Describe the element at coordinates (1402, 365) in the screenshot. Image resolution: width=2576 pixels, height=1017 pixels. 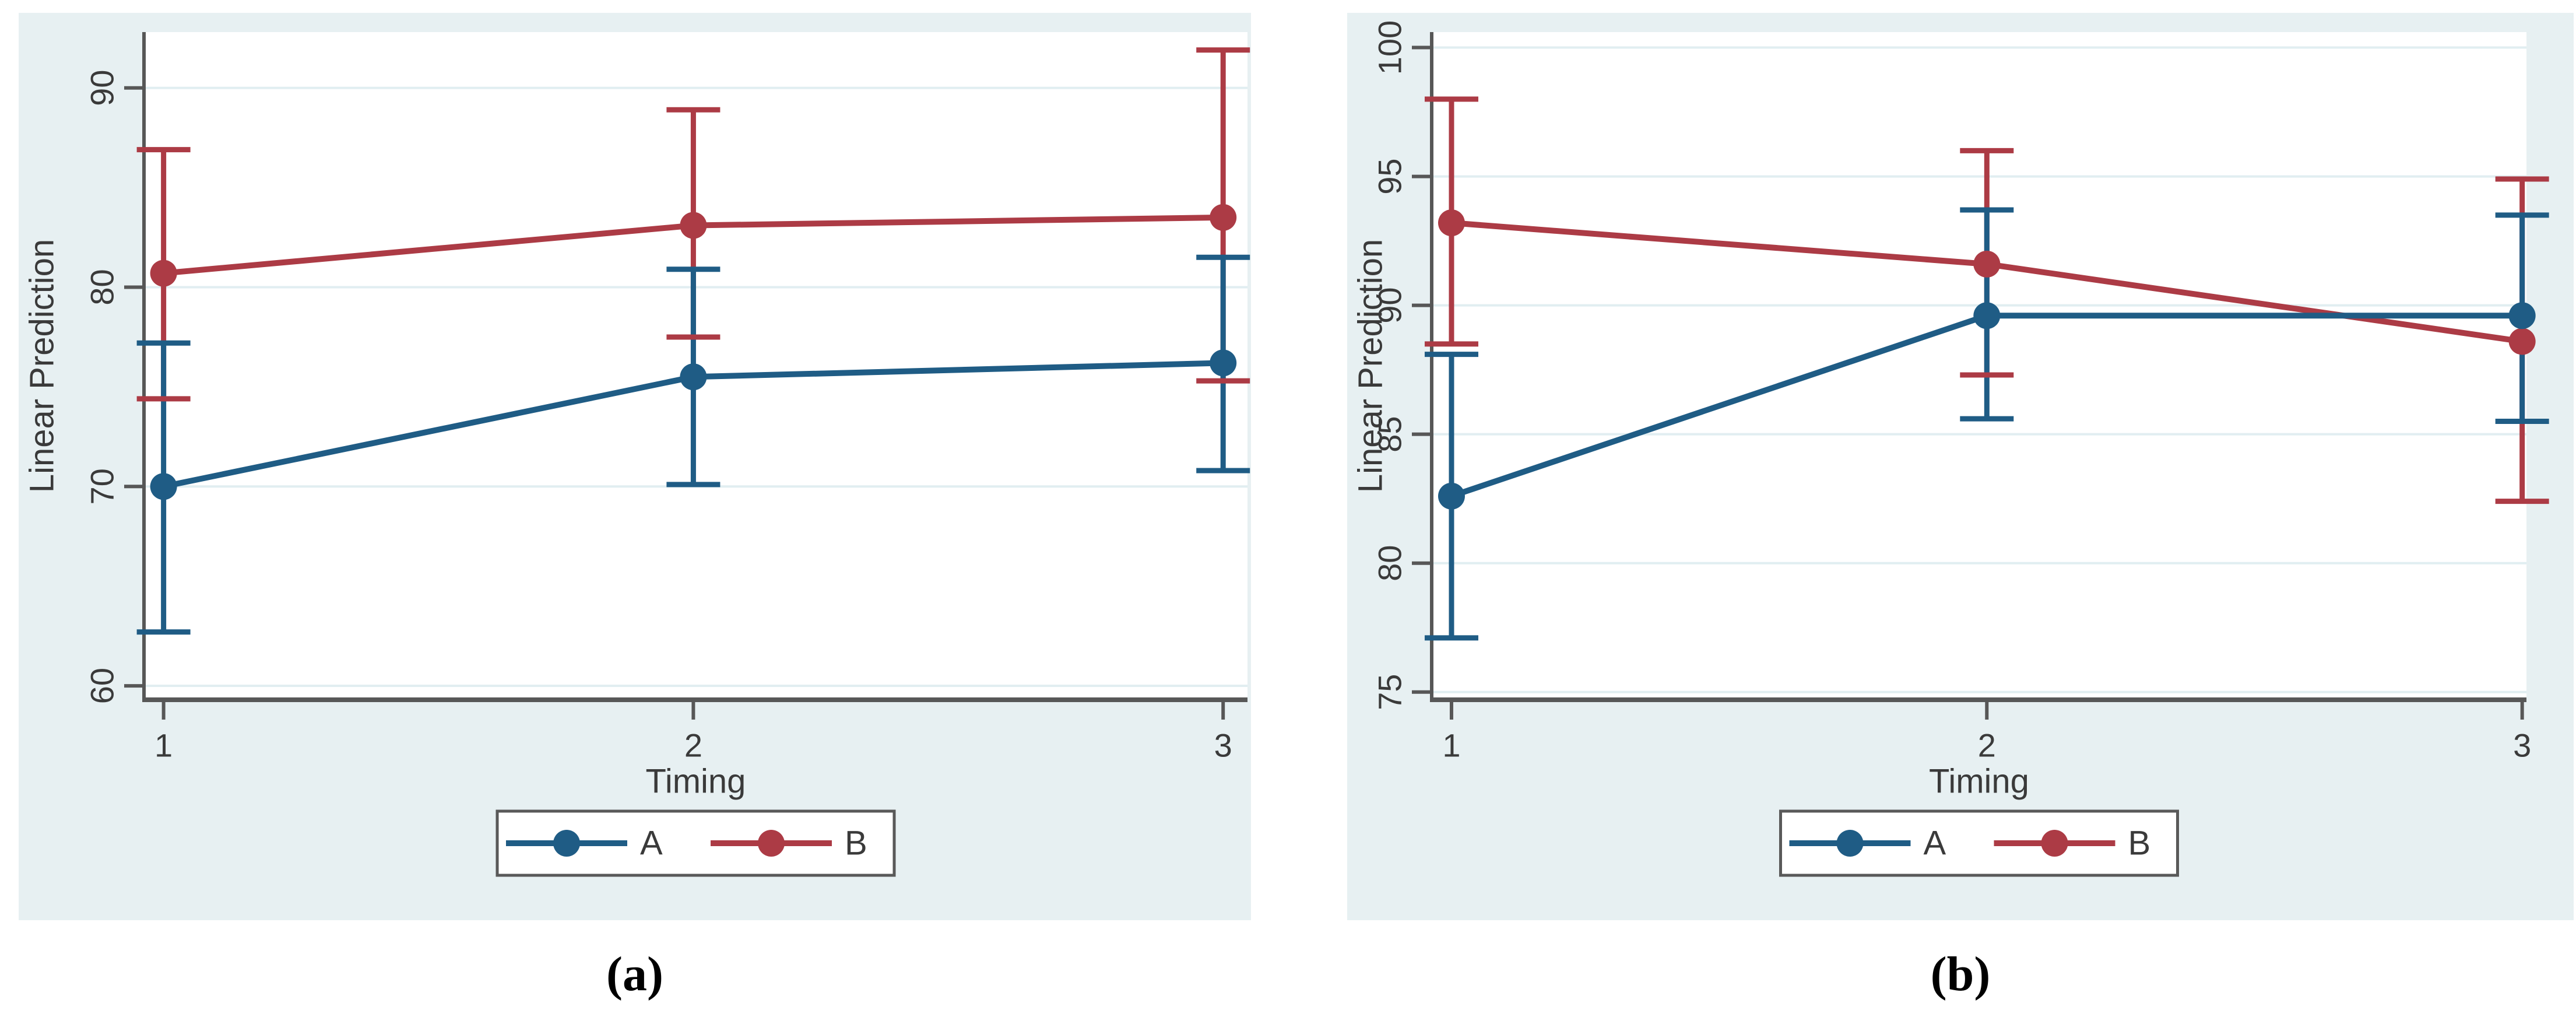
I see `y-axis-ticks: 75 80 85 90 95 100` at that location.